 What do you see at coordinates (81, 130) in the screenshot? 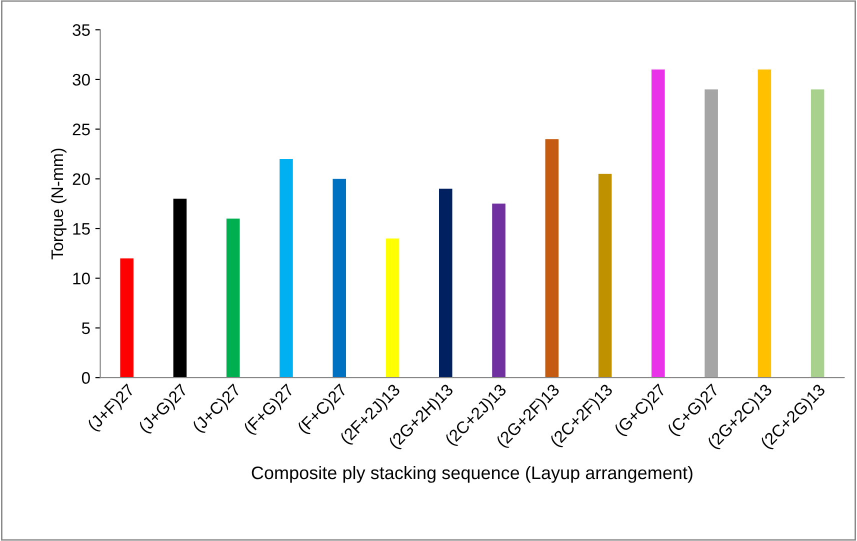
I see `y-tick-label: 25` at bounding box center [81, 130].